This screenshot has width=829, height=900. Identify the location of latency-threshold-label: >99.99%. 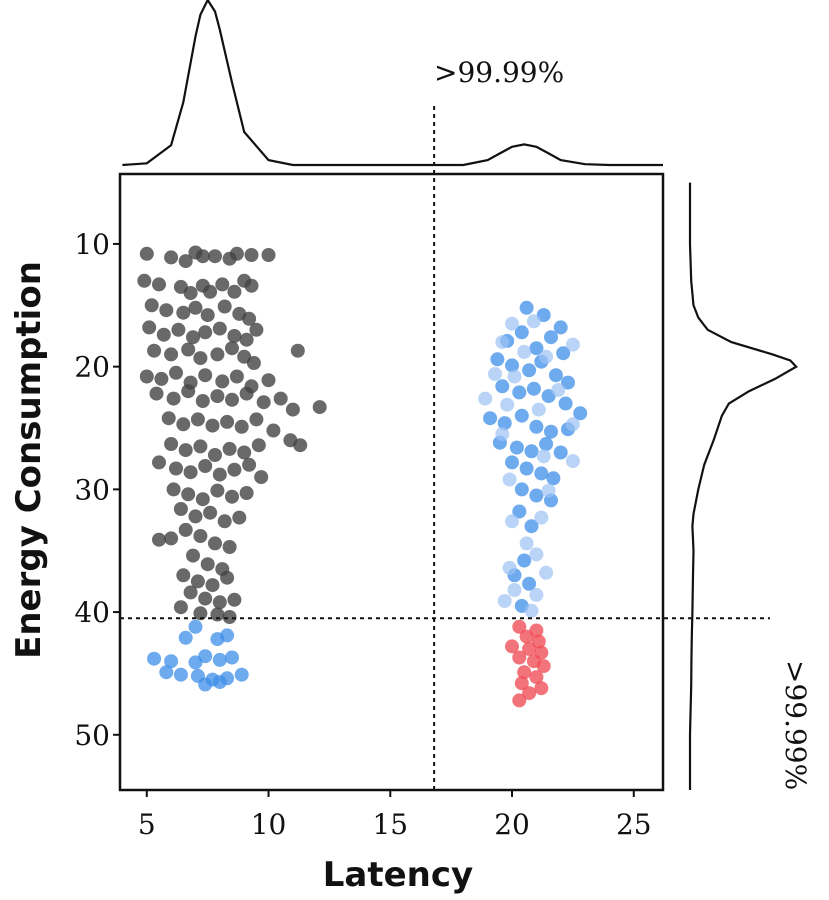
(499, 72).